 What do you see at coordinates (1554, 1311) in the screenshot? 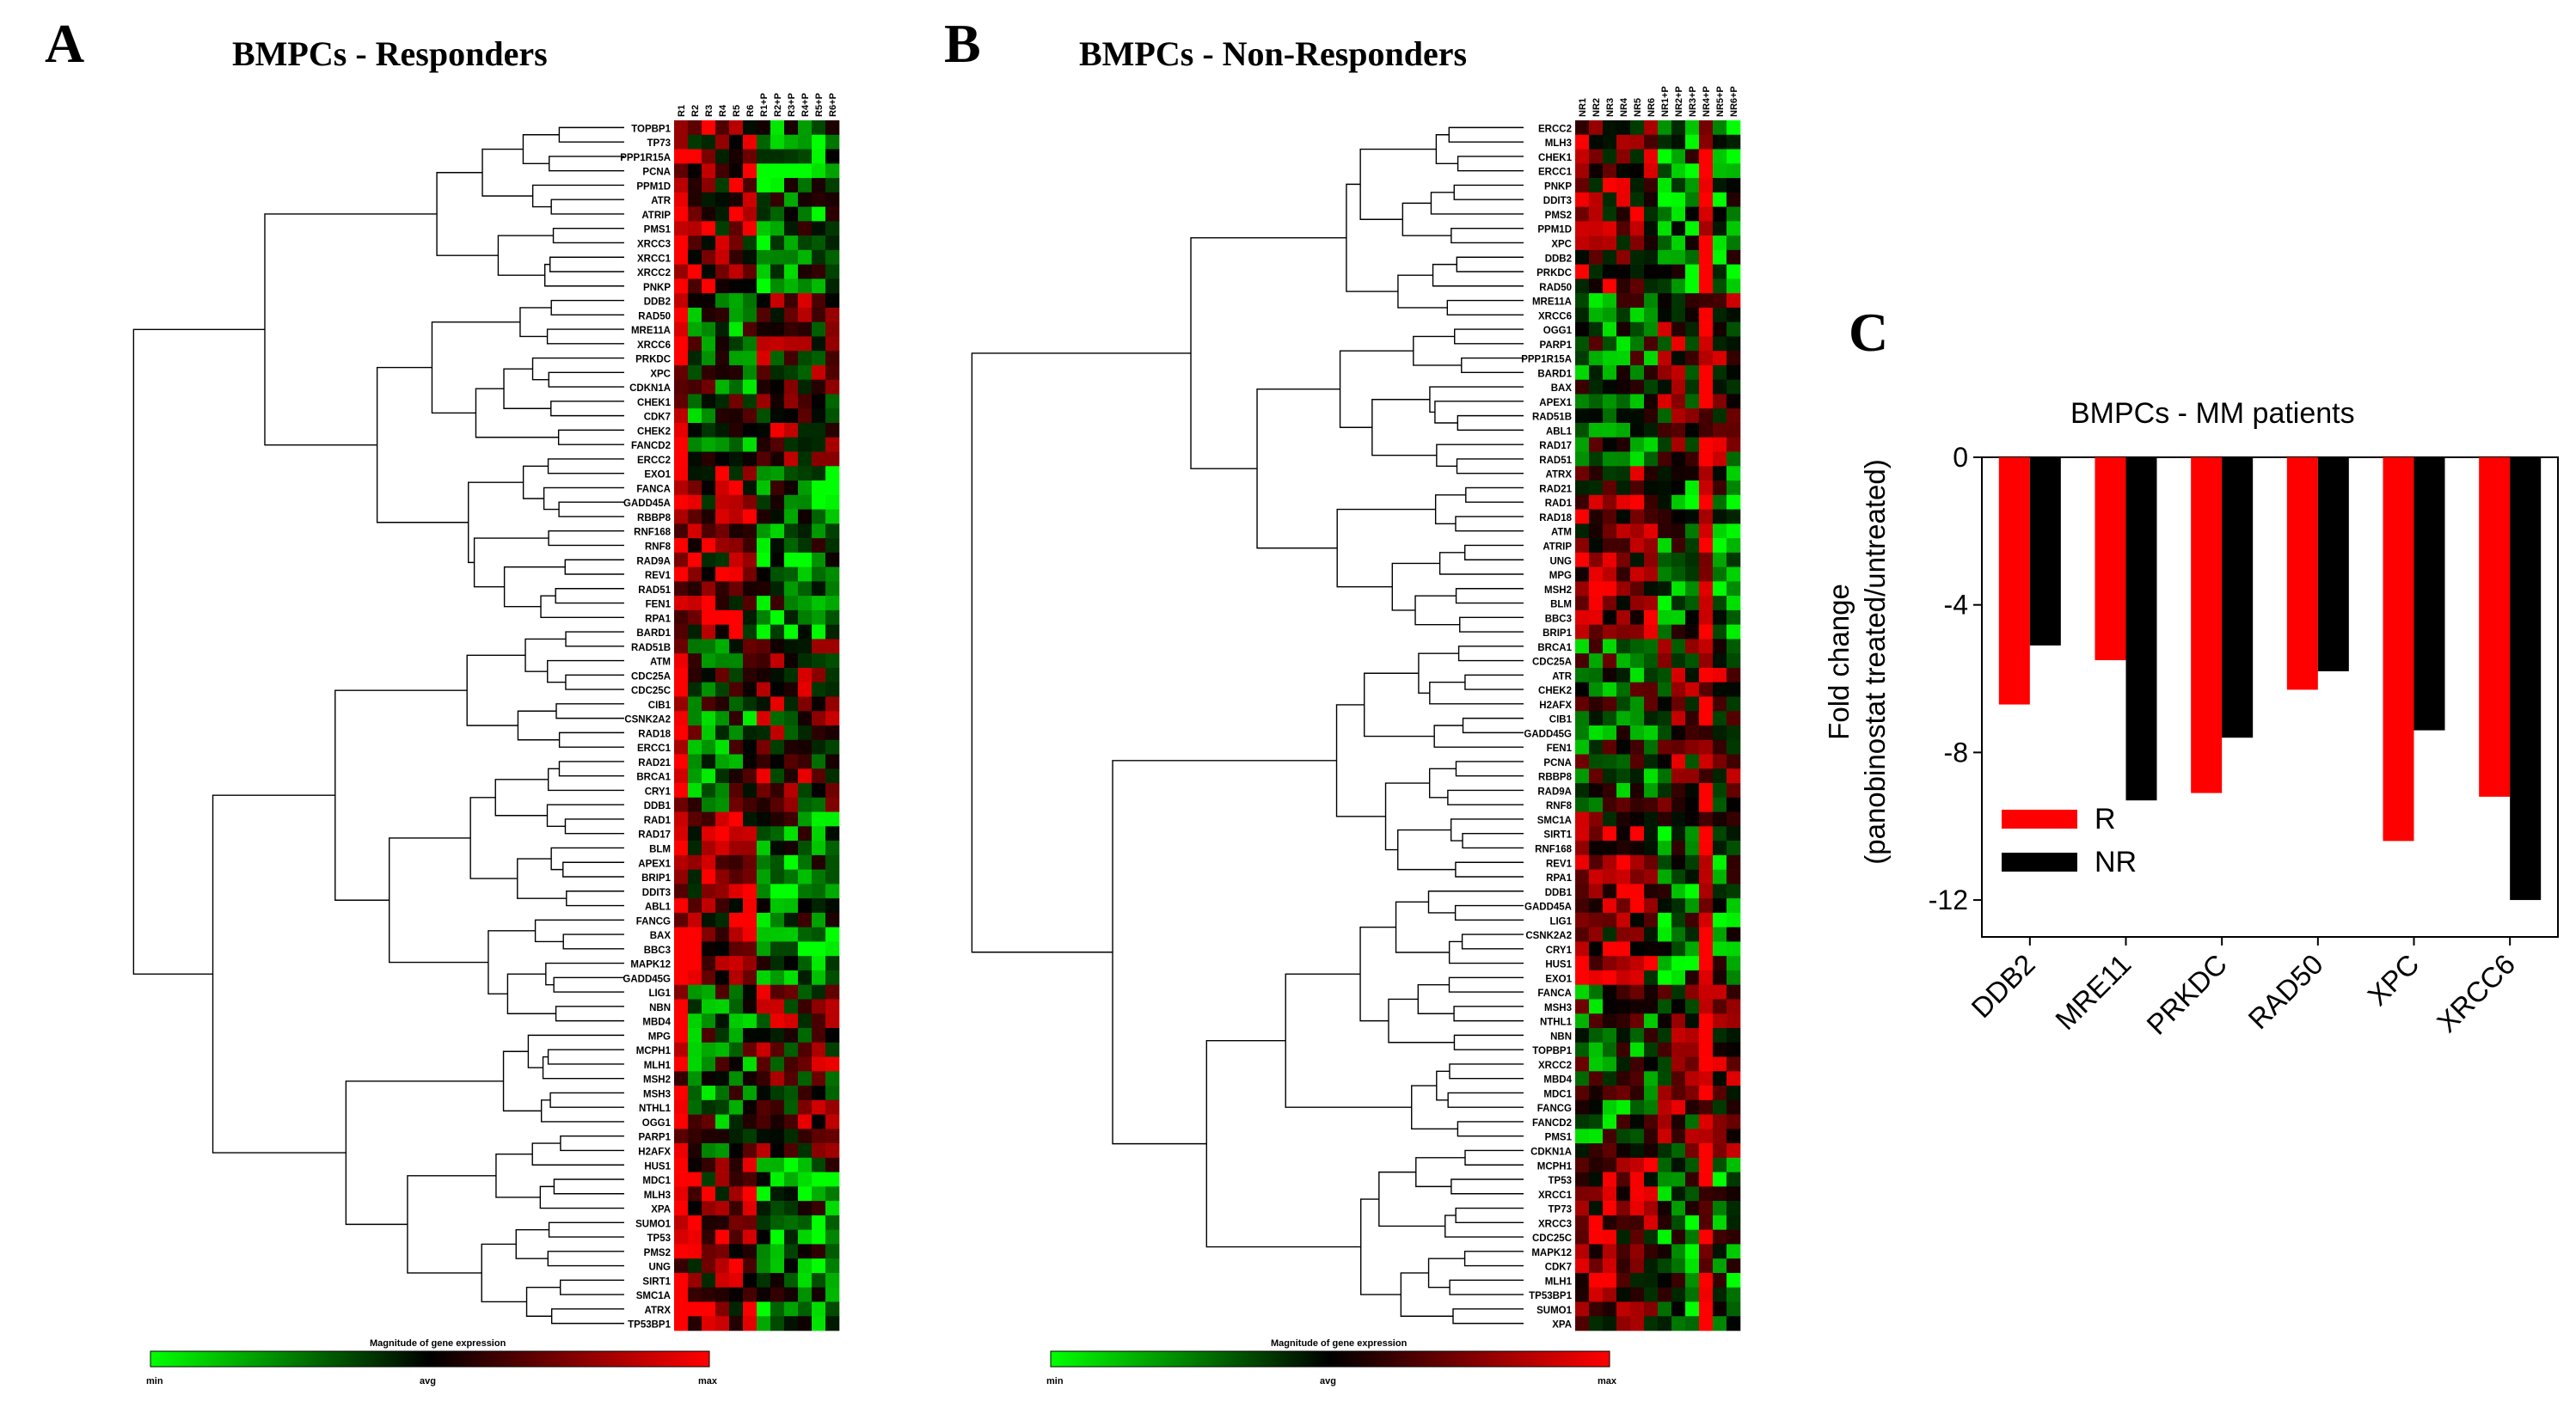
I see `gene-label: SUMO1` at bounding box center [1554, 1311].